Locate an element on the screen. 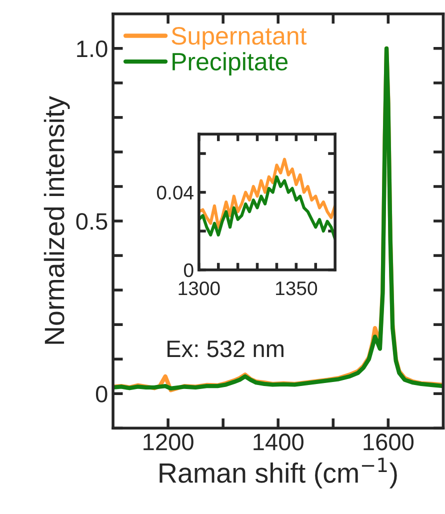 Image resolution: width=445 pixels, height=514 pixels. x-tick-label: 1200 is located at coordinates (169, 442).